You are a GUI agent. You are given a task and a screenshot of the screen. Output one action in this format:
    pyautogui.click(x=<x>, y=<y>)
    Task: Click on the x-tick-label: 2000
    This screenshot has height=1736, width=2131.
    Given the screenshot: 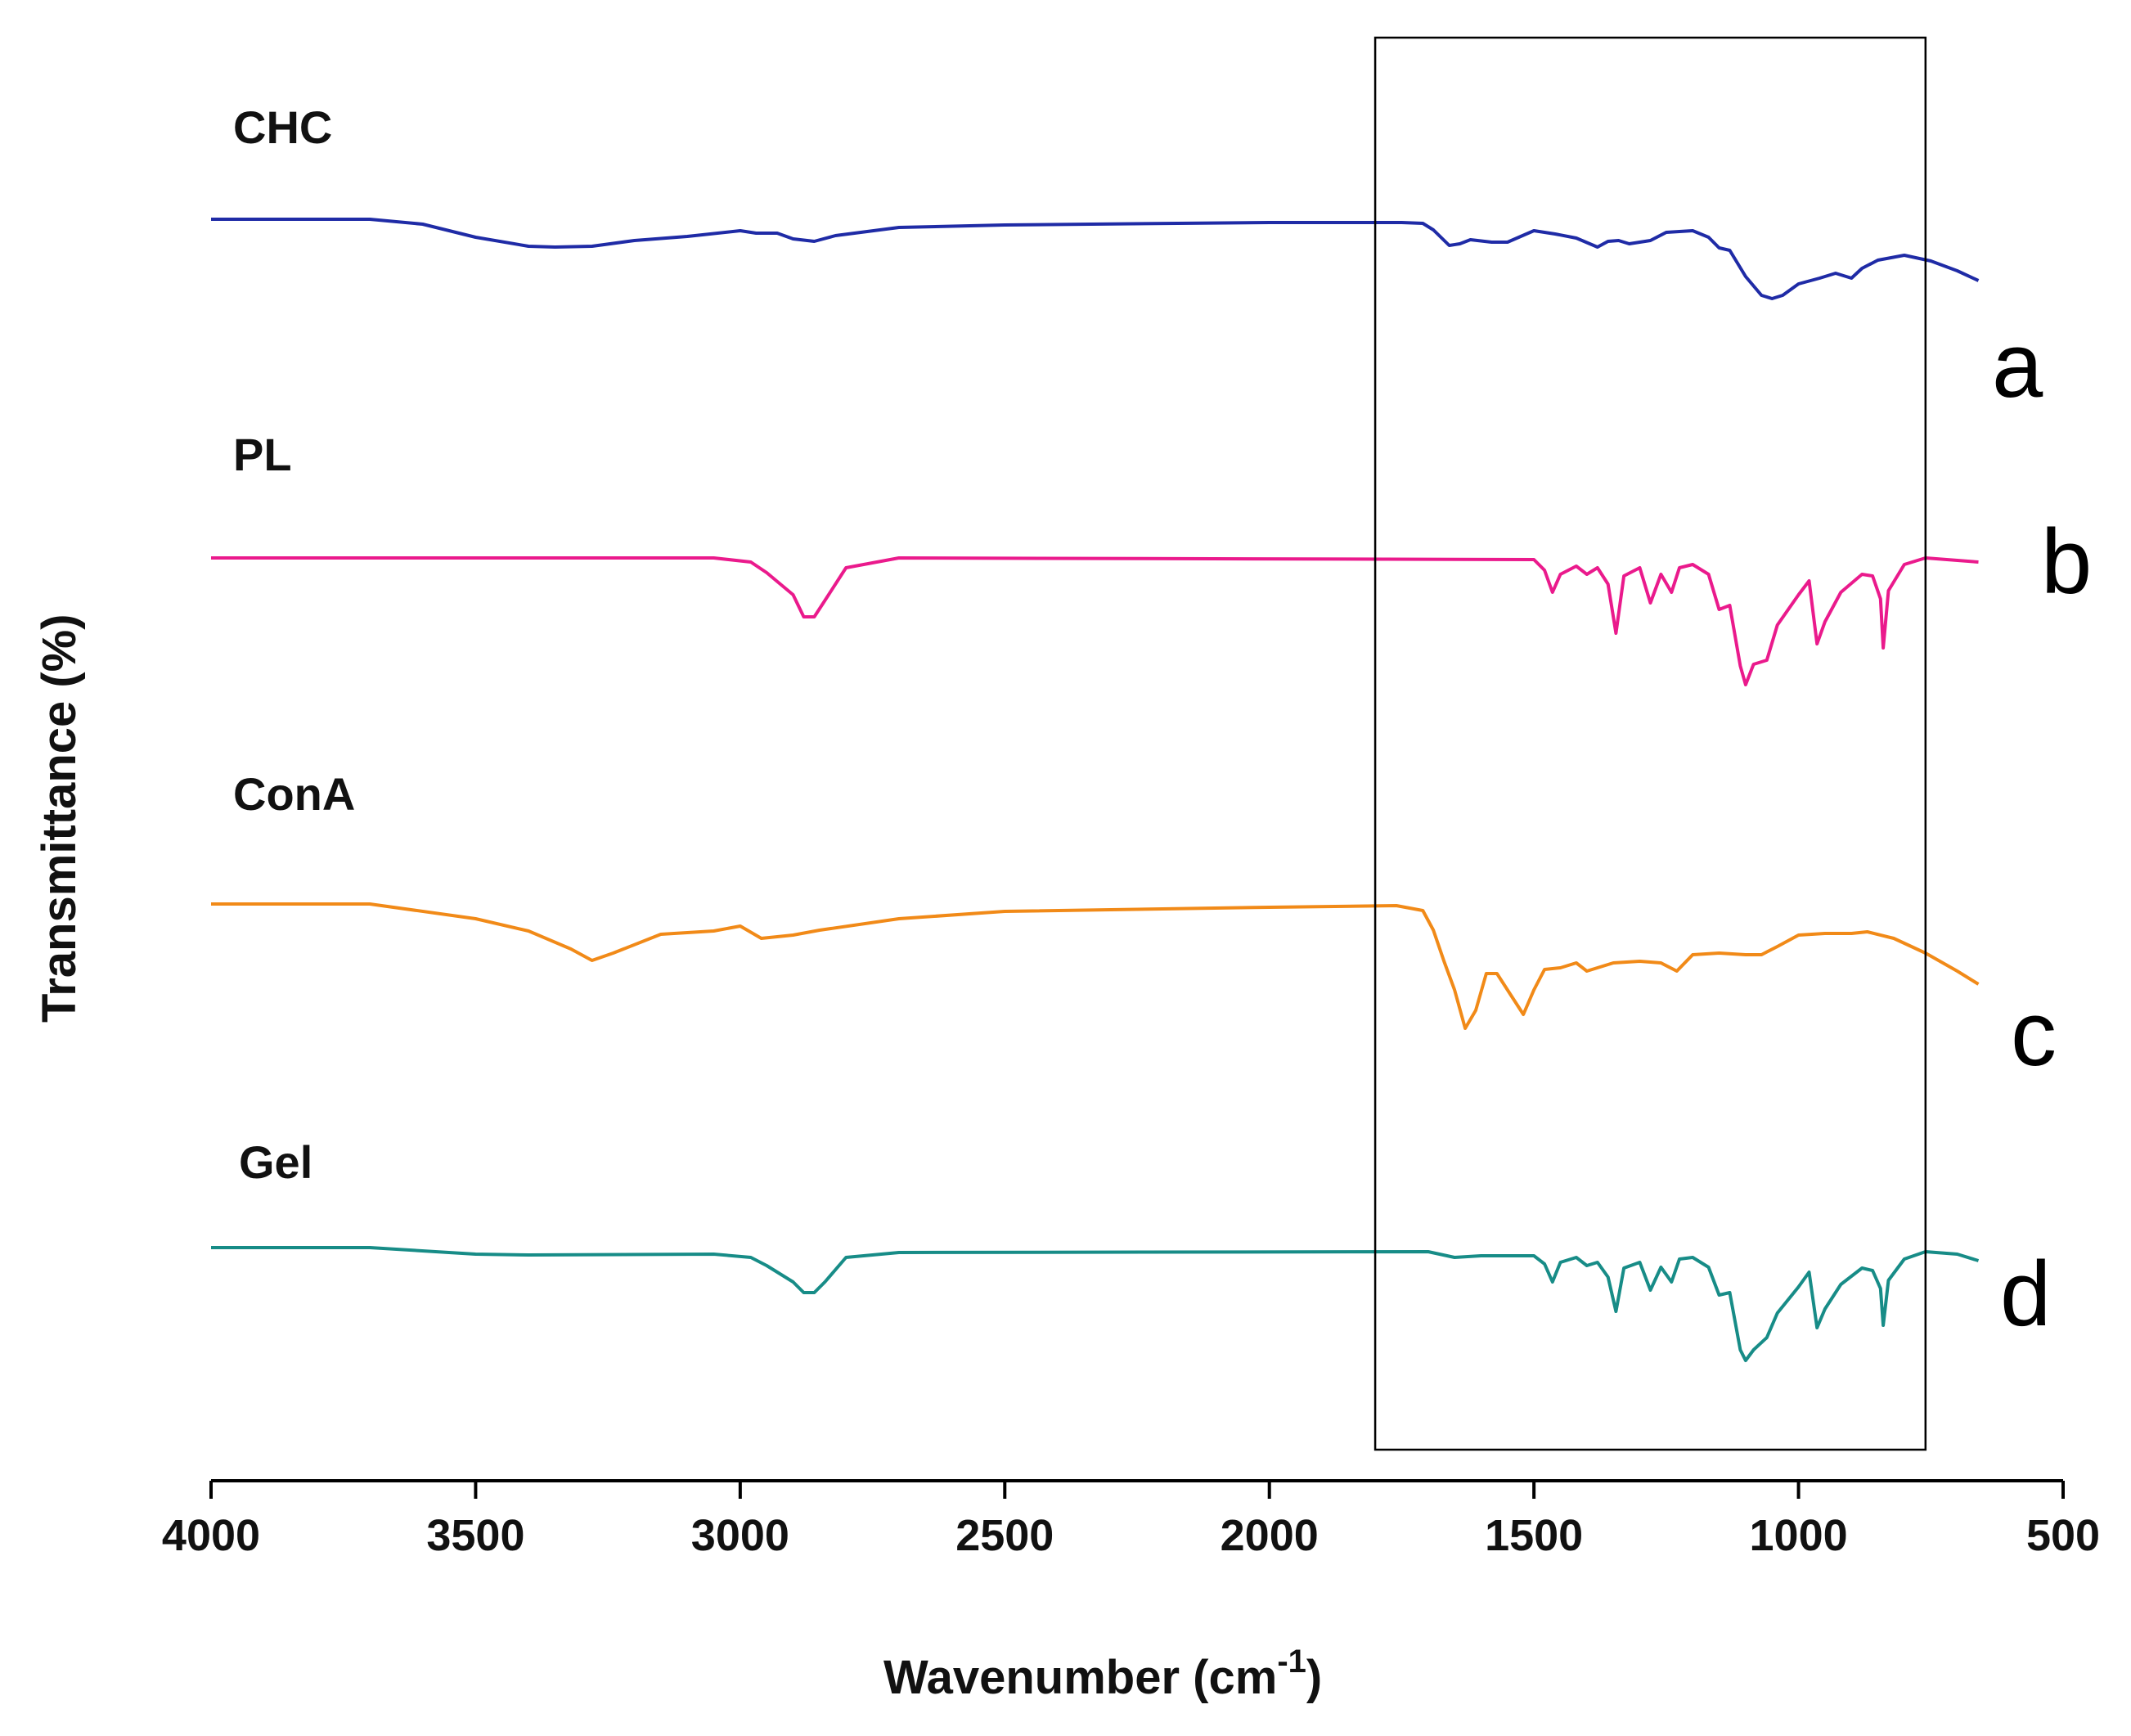 What is the action you would take?
    pyautogui.click(x=1270, y=1535)
    